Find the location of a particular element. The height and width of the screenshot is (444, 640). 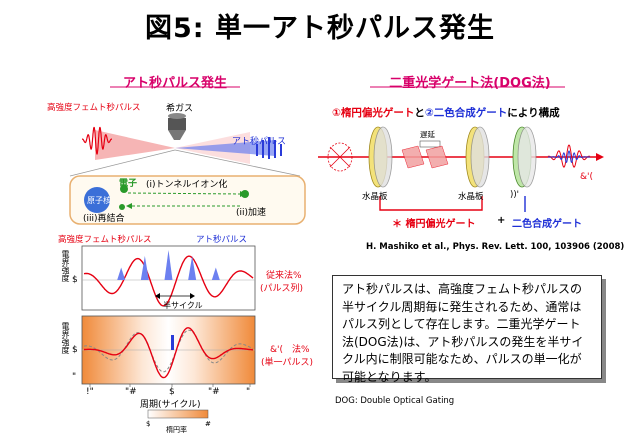

gas-nozzle-icon is located at coordinates (177, 126).